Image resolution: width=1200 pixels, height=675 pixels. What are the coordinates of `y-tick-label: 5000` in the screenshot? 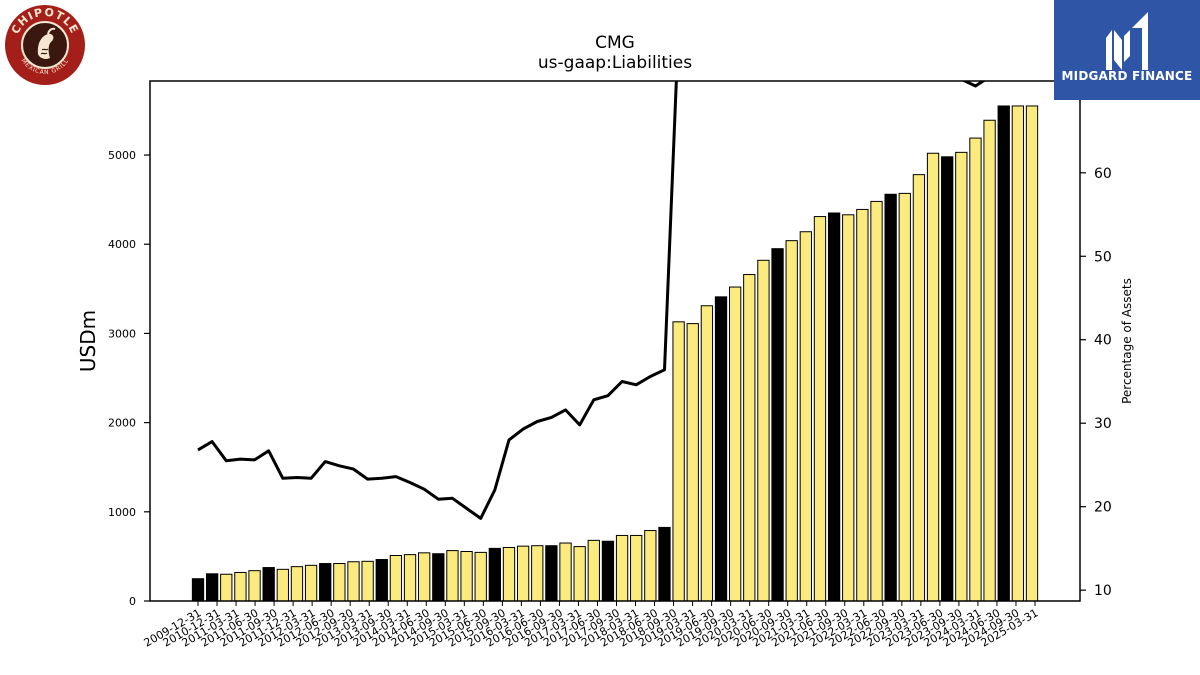 It's located at (122, 155).